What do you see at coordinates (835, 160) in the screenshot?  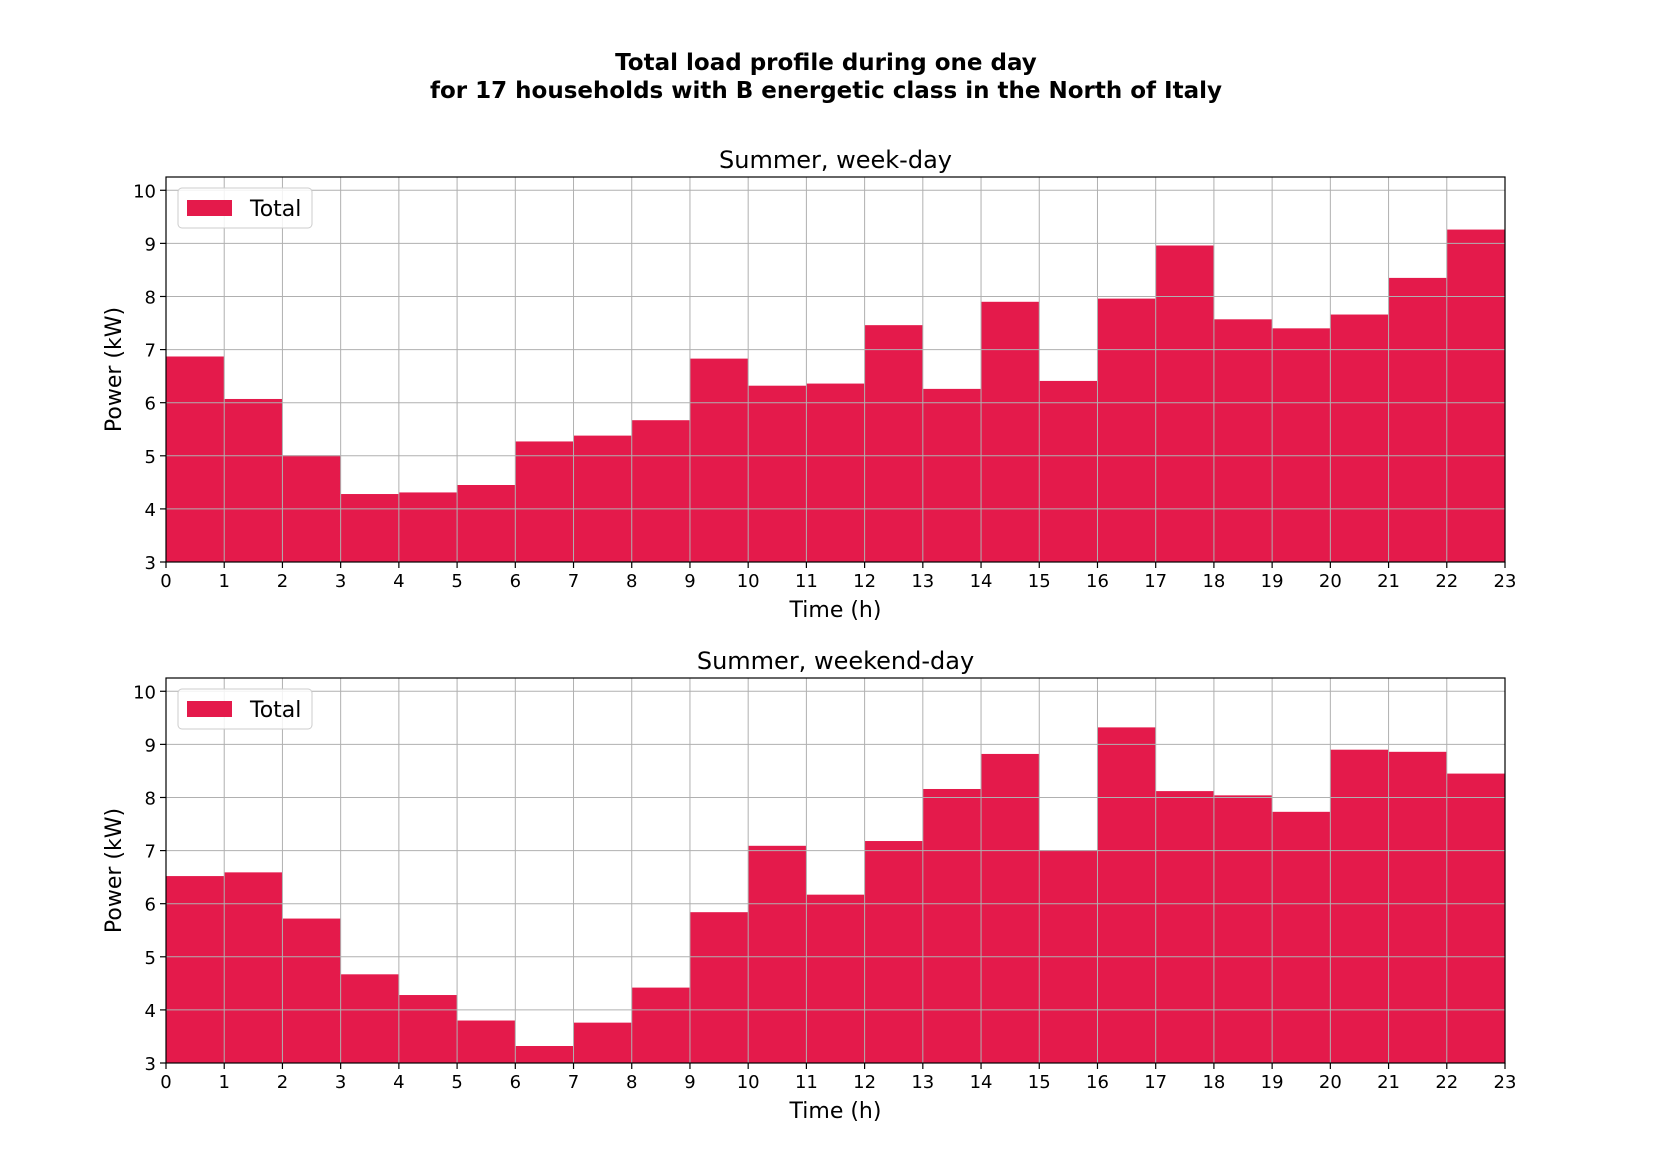 I see `chart-title: Summer, week-day` at bounding box center [835, 160].